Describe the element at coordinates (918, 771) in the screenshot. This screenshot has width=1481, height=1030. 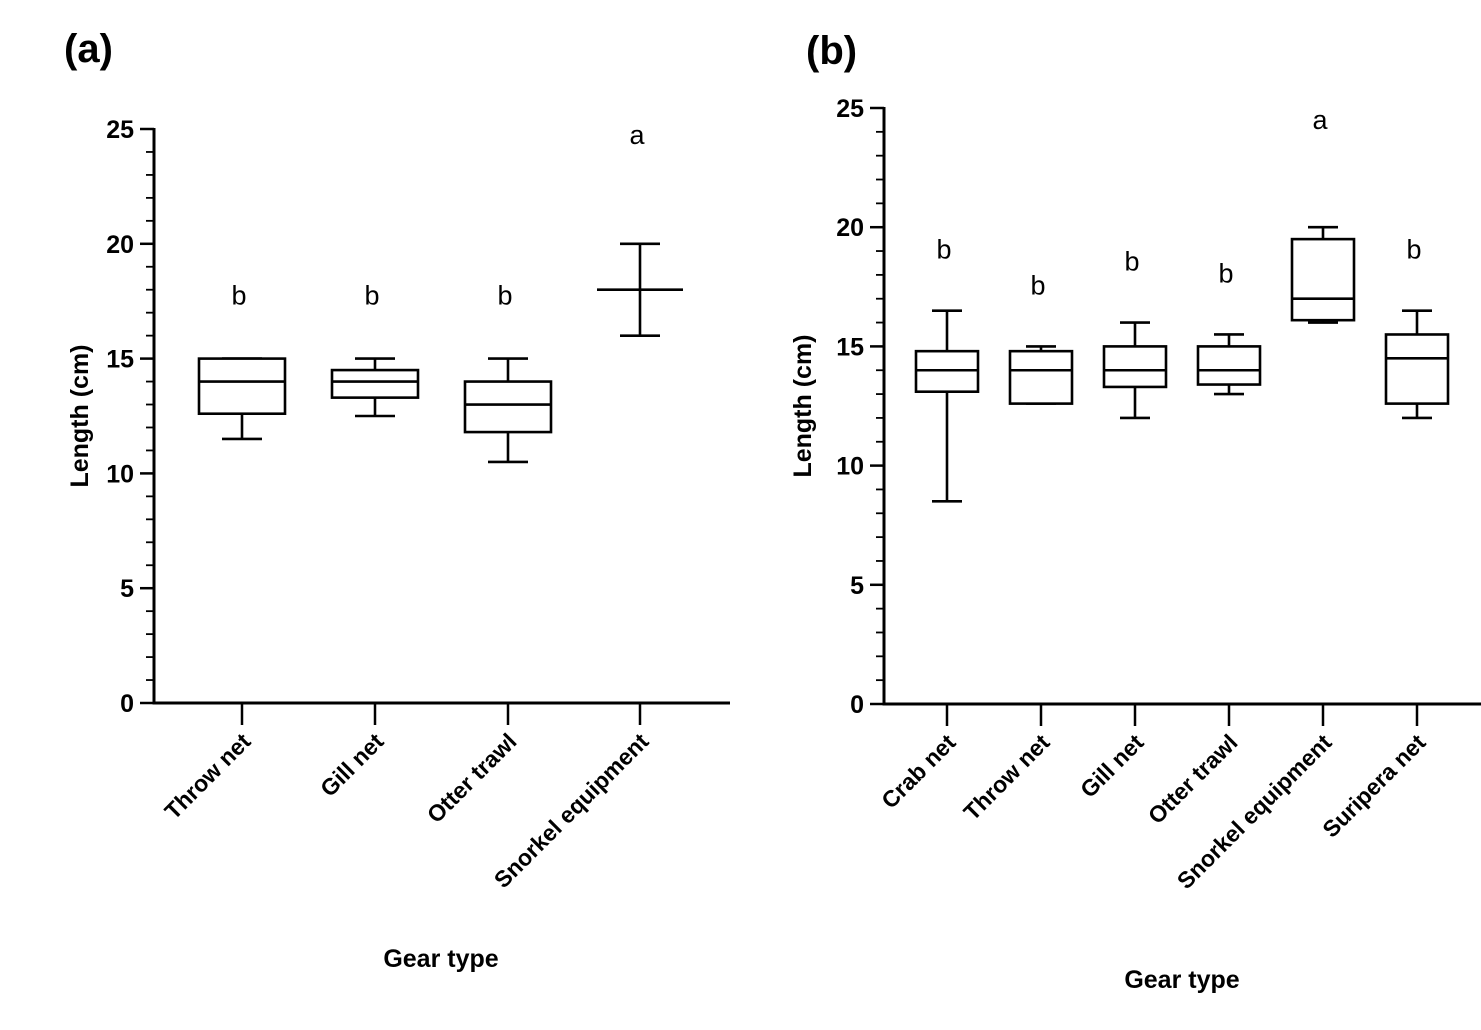
I see `x-tick-label: Crab net` at that location.